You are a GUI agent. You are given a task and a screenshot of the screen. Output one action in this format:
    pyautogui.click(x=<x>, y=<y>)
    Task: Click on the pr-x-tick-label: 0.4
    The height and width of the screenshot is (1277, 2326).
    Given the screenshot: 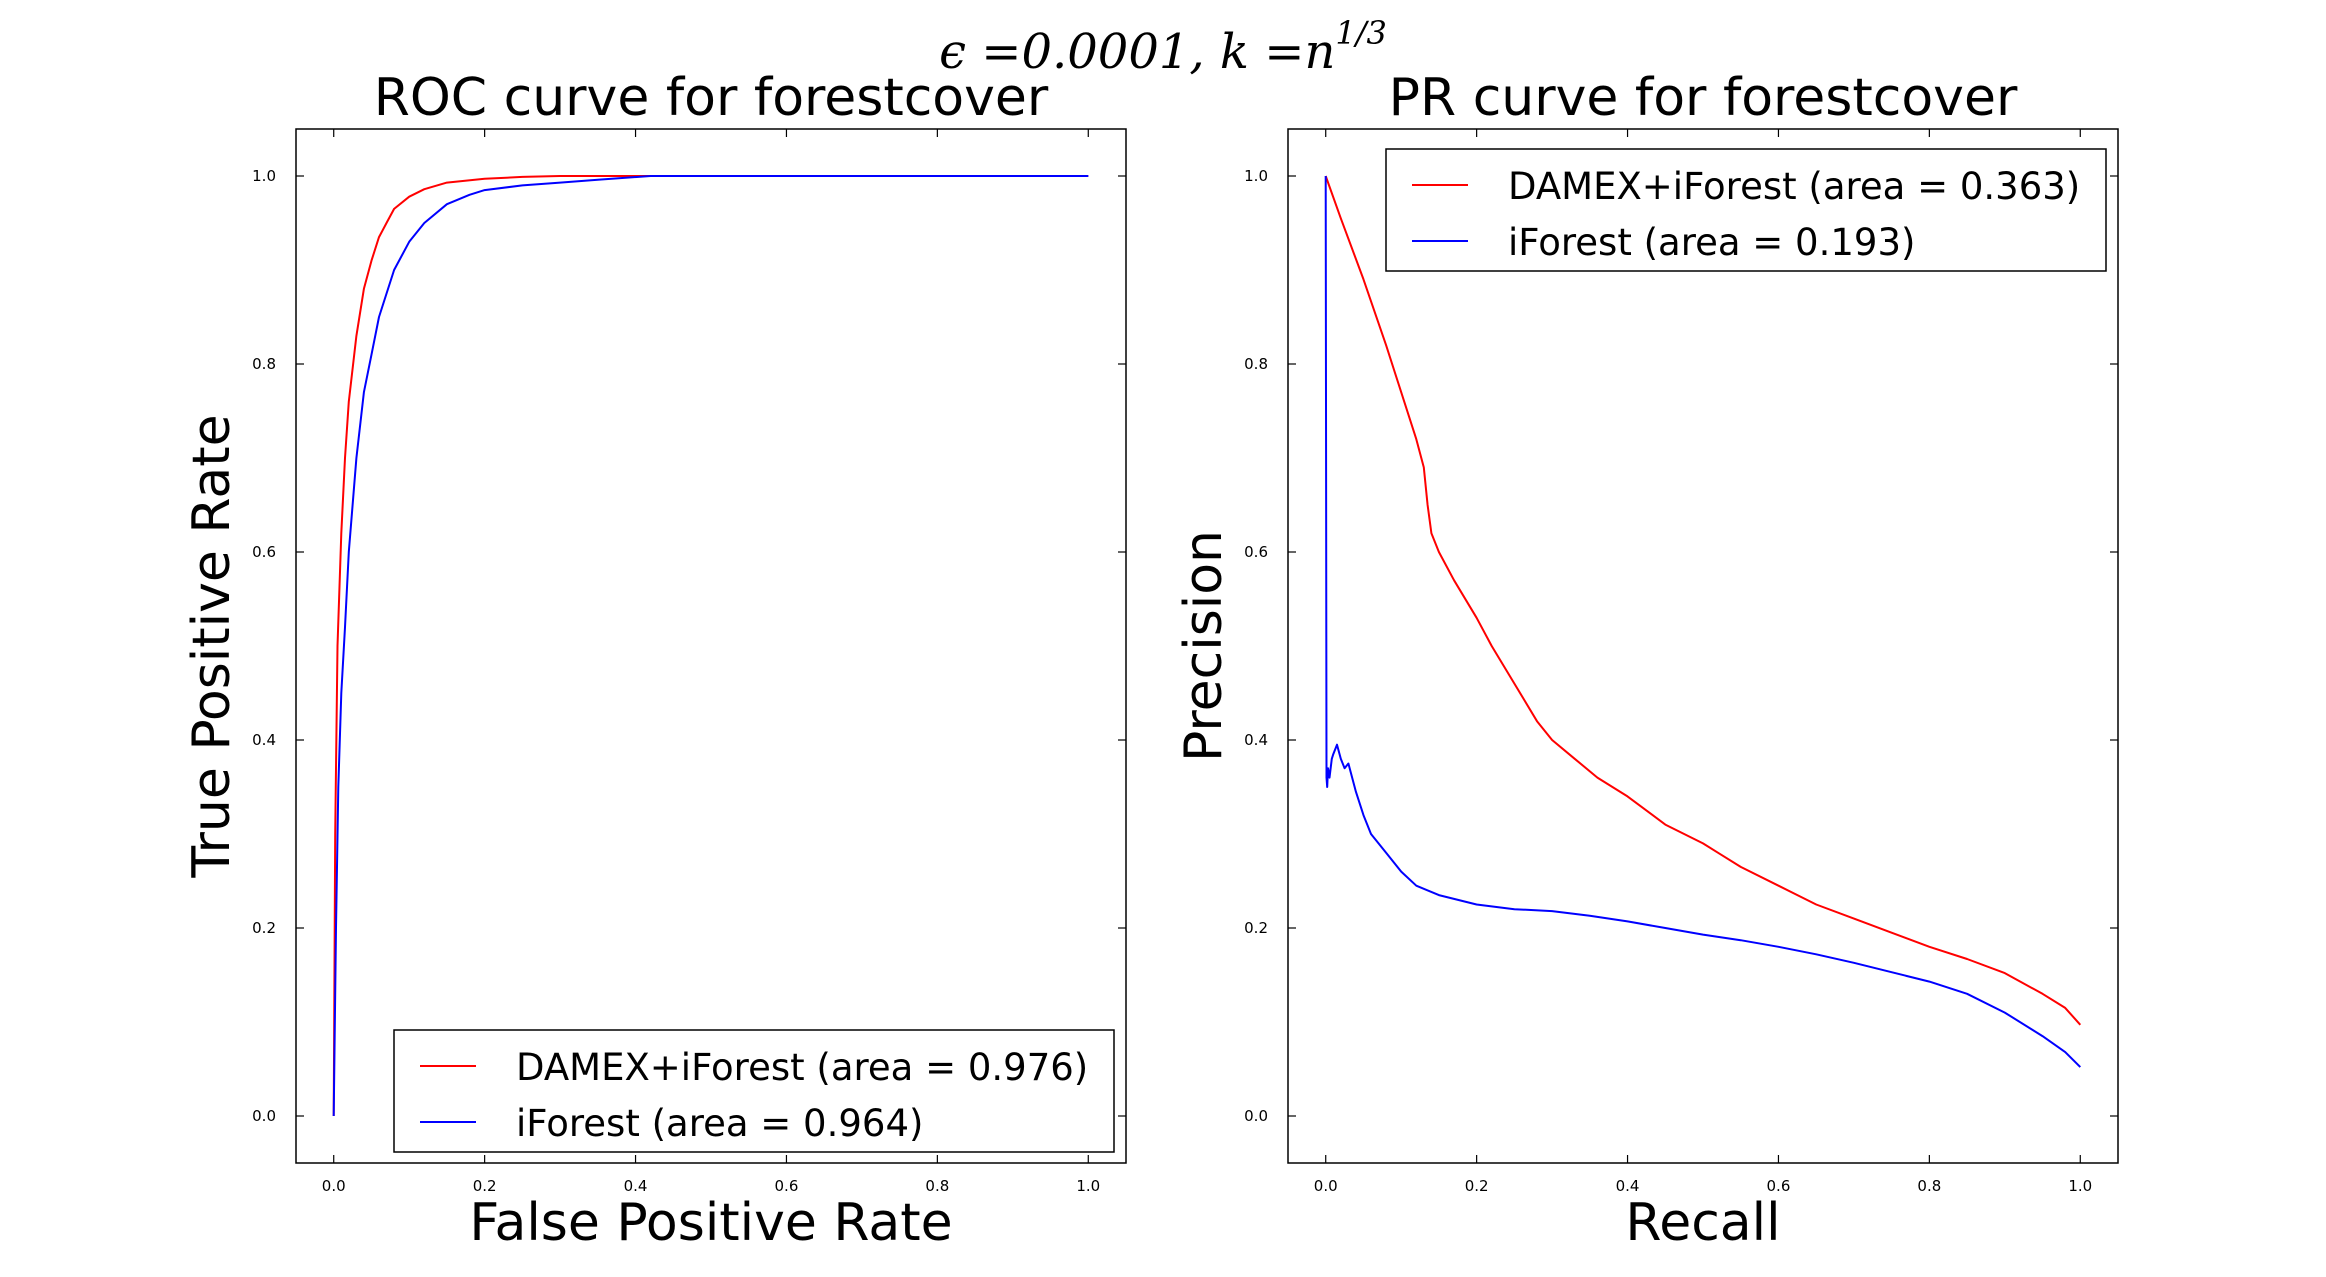 What is the action you would take?
    pyautogui.click(x=1628, y=1186)
    